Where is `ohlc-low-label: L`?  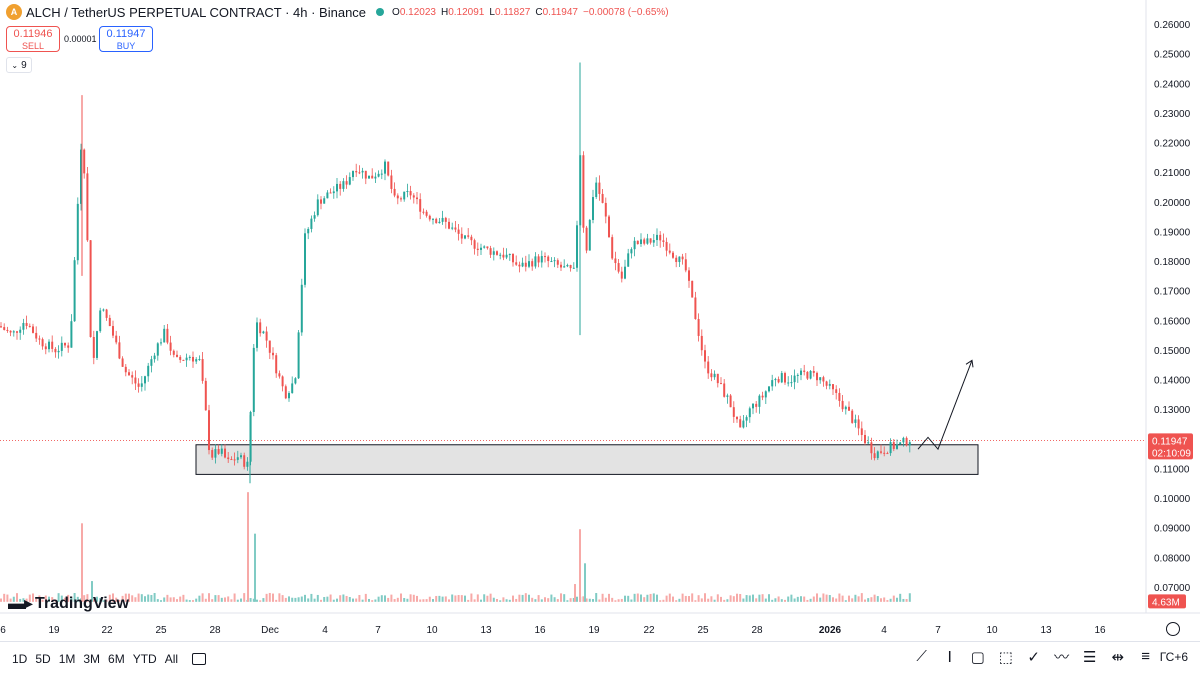 ohlc-low-label: L is located at coordinates (492, 12).